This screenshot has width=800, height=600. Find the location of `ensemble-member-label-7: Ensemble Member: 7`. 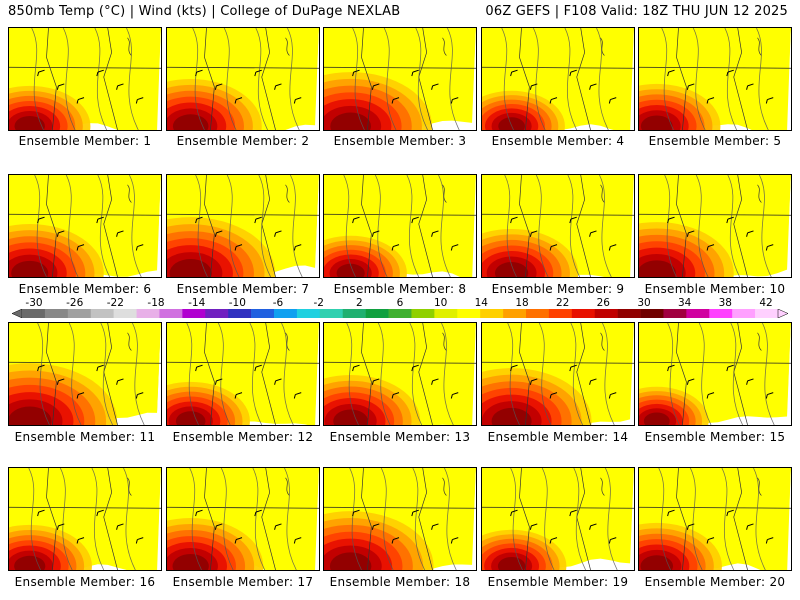

ensemble-member-label-7: Ensemble Member: 7 is located at coordinates (243, 289).